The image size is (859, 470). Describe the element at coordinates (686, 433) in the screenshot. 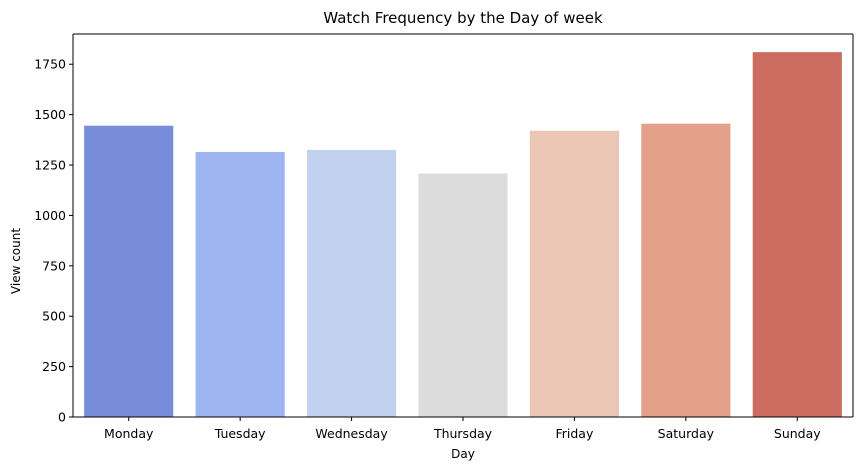

I see `x-tick-label: Saturday` at that location.